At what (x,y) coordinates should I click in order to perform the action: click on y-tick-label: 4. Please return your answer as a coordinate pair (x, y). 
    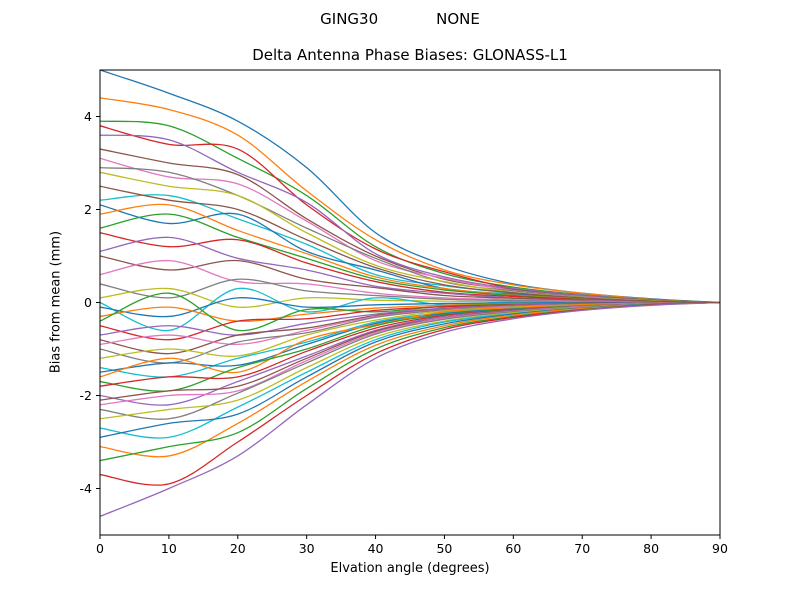
    Looking at the image, I should click on (88, 116).